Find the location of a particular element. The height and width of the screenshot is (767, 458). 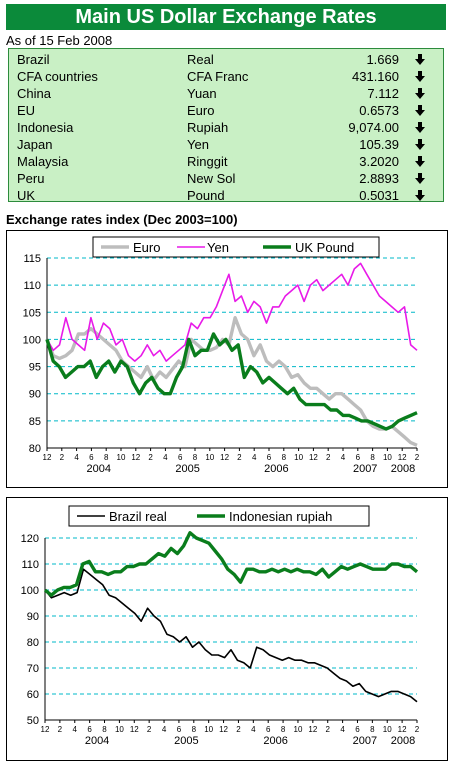

y-tick-label: 115 is located at coordinates (32, 259).